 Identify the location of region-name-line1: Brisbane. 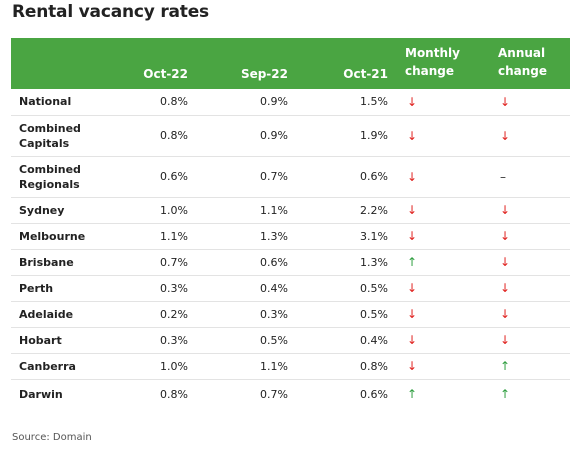
(46, 262).